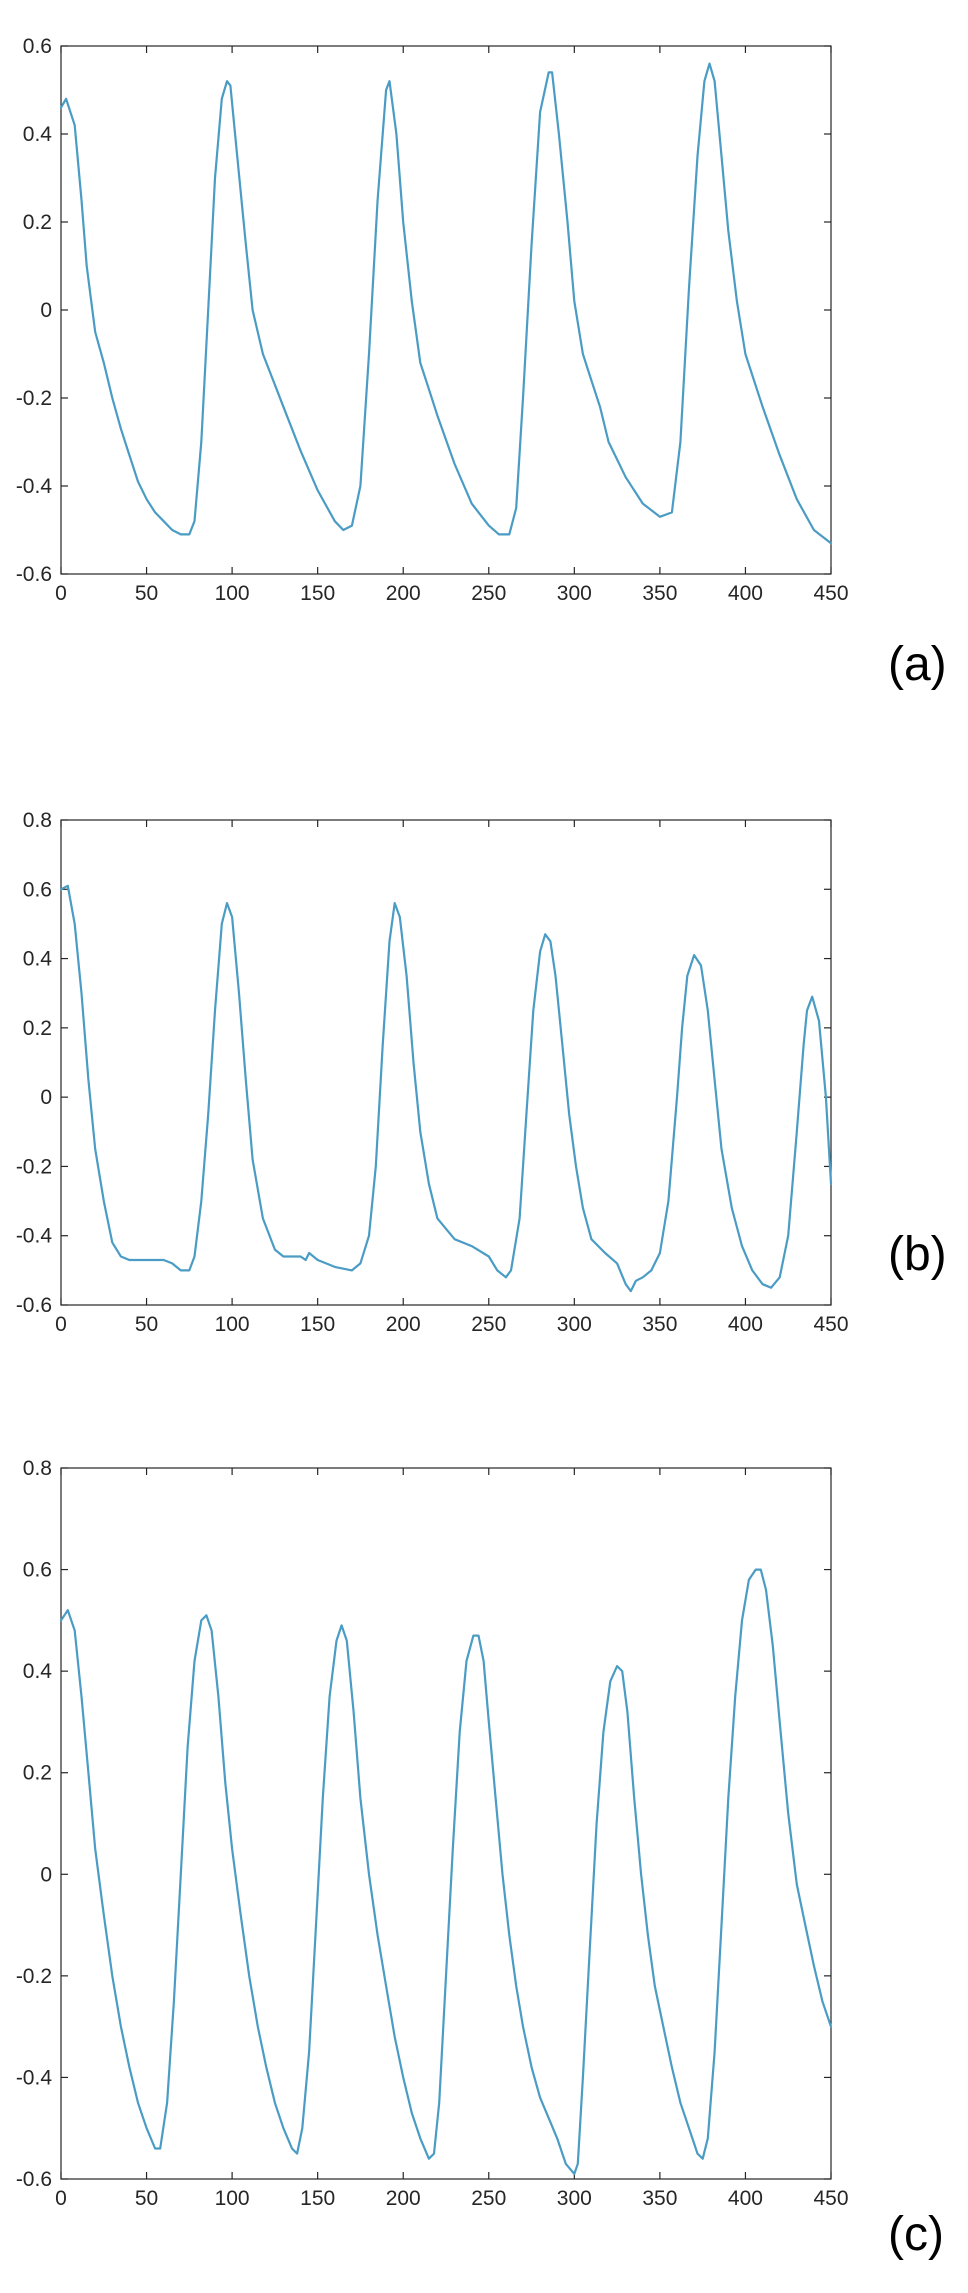 Image resolution: width=968 pixels, height=2293 pixels. I want to click on panel-label: (a), so click(917, 664).